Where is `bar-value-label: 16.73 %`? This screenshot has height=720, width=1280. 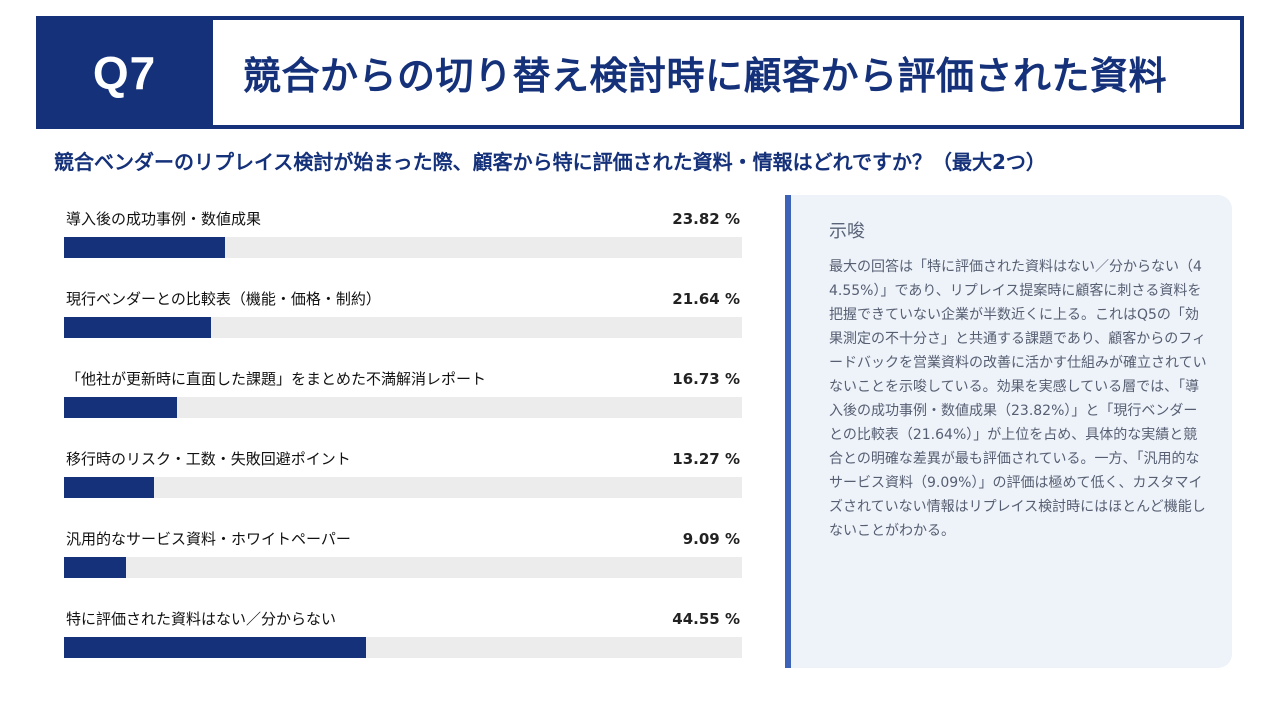
bar-value-label: 16.73 % is located at coordinates (706, 379).